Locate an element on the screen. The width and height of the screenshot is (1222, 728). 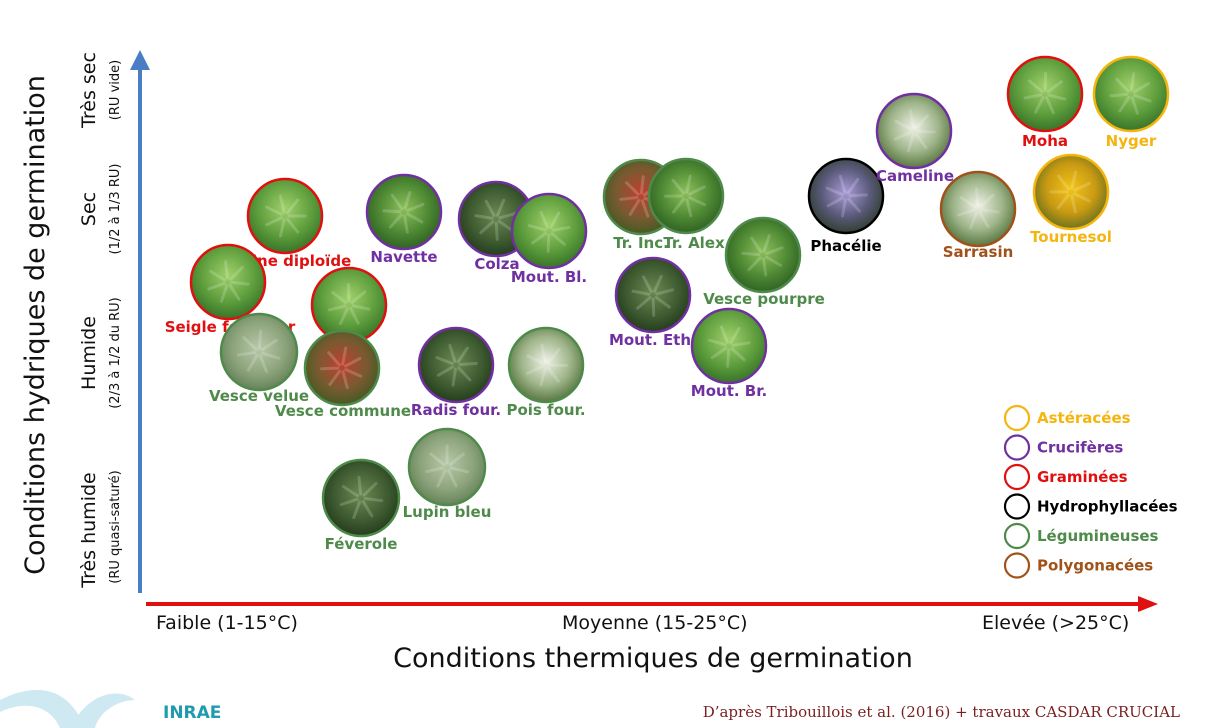
legend-item-asteracees: Astéracées is located at coordinates (1067, 418).